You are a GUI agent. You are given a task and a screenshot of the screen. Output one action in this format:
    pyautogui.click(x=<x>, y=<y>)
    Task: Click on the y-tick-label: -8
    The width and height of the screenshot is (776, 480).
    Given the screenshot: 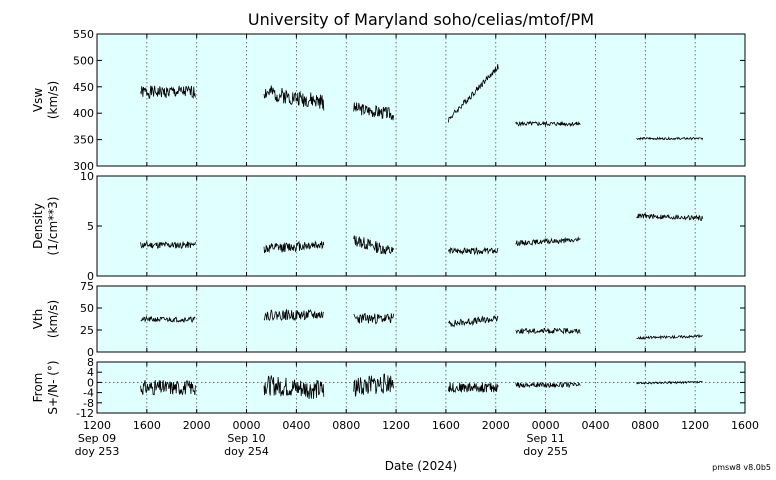 What is the action you would take?
    pyautogui.click(x=88, y=403)
    